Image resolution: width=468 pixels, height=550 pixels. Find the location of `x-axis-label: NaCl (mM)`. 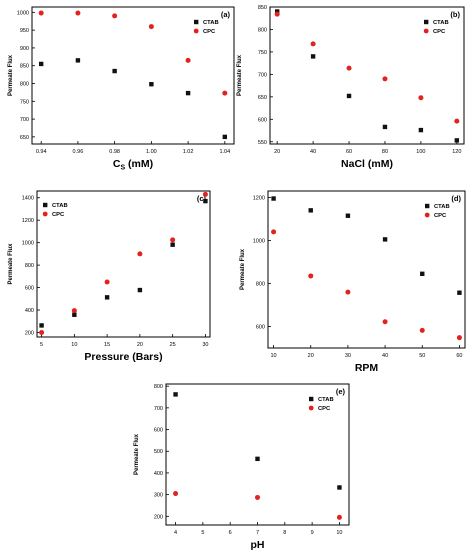

x-axis-label: NaCl (mM) is located at coordinates (367, 164).